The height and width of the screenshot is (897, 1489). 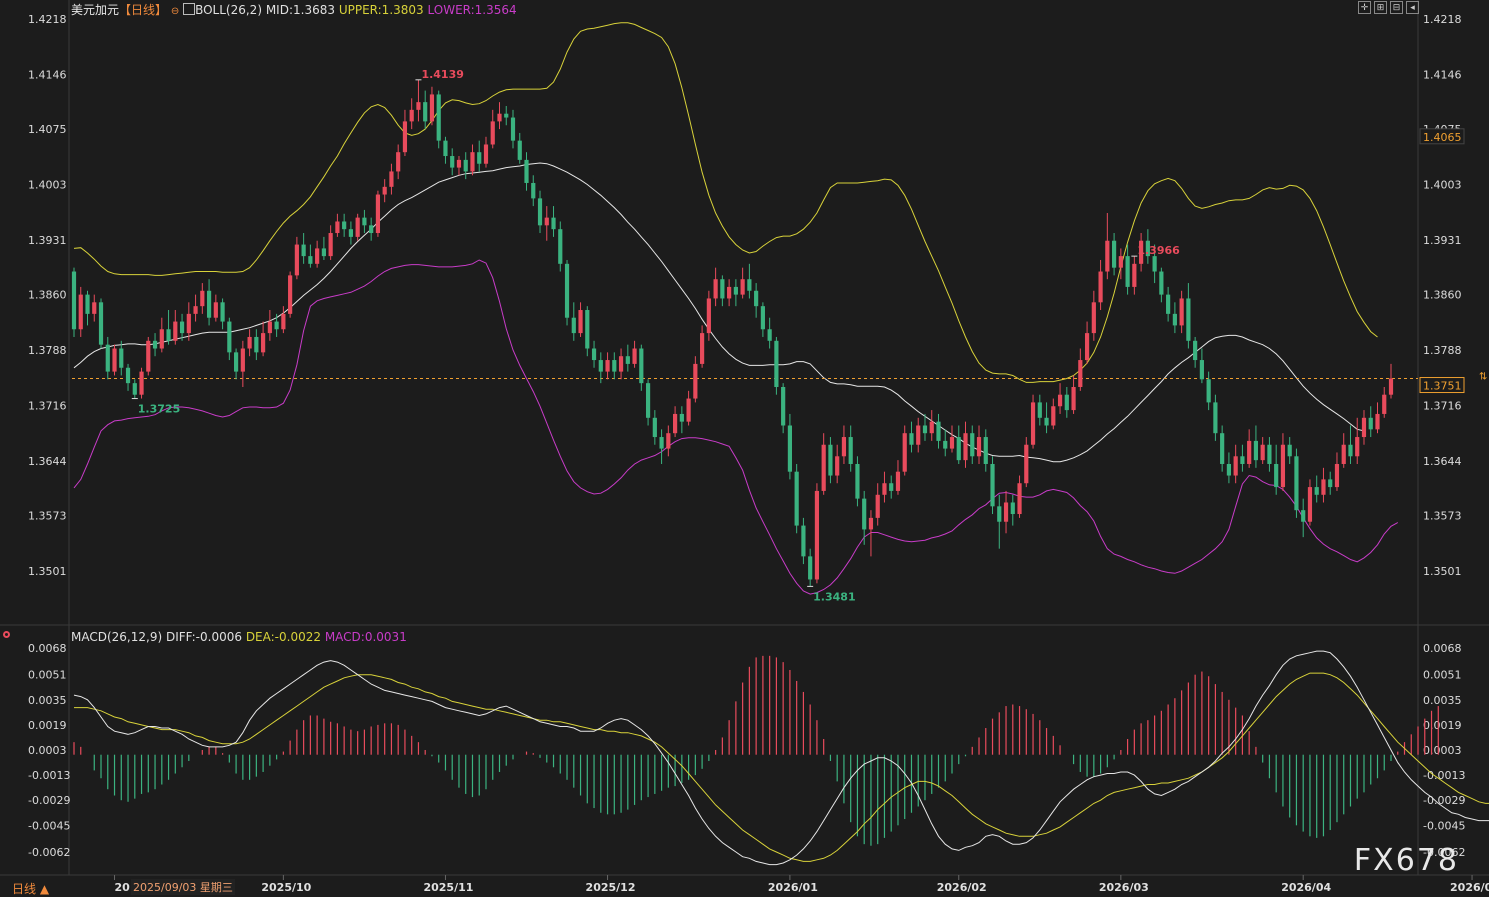 I want to click on price-tick-left: 1.4146, so click(x=47, y=74).